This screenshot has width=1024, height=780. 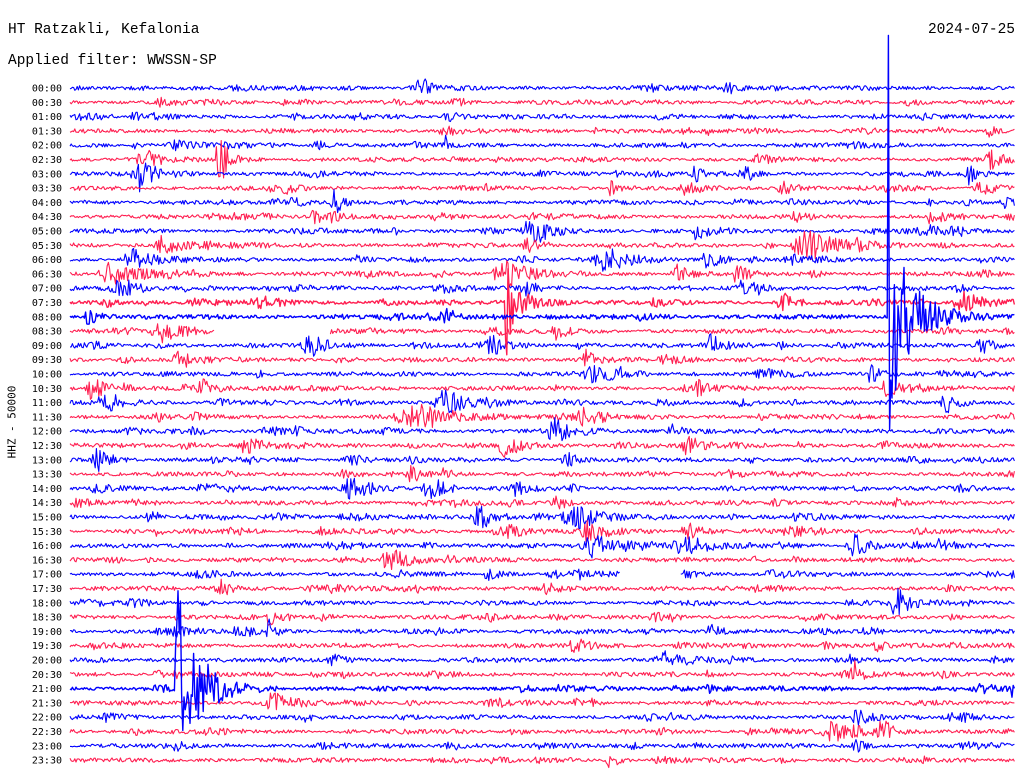 What do you see at coordinates (47, 403) in the screenshot?
I see `time-label: 11:00` at bounding box center [47, 403].